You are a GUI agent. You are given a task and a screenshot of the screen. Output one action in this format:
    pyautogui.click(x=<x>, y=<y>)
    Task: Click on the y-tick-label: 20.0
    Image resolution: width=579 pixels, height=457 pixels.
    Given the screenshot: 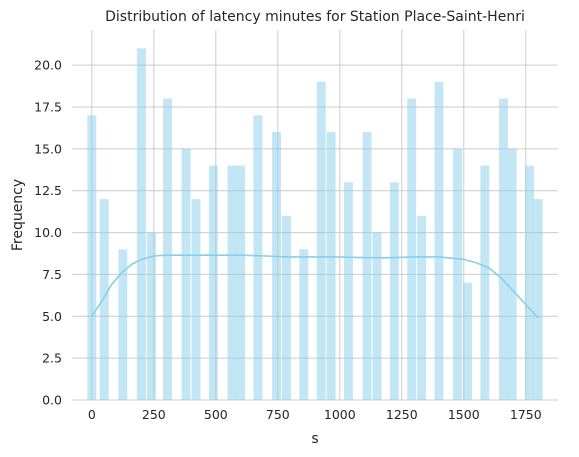 What is the action you would take?
    pyautogui.click(x=48, y=65)
    